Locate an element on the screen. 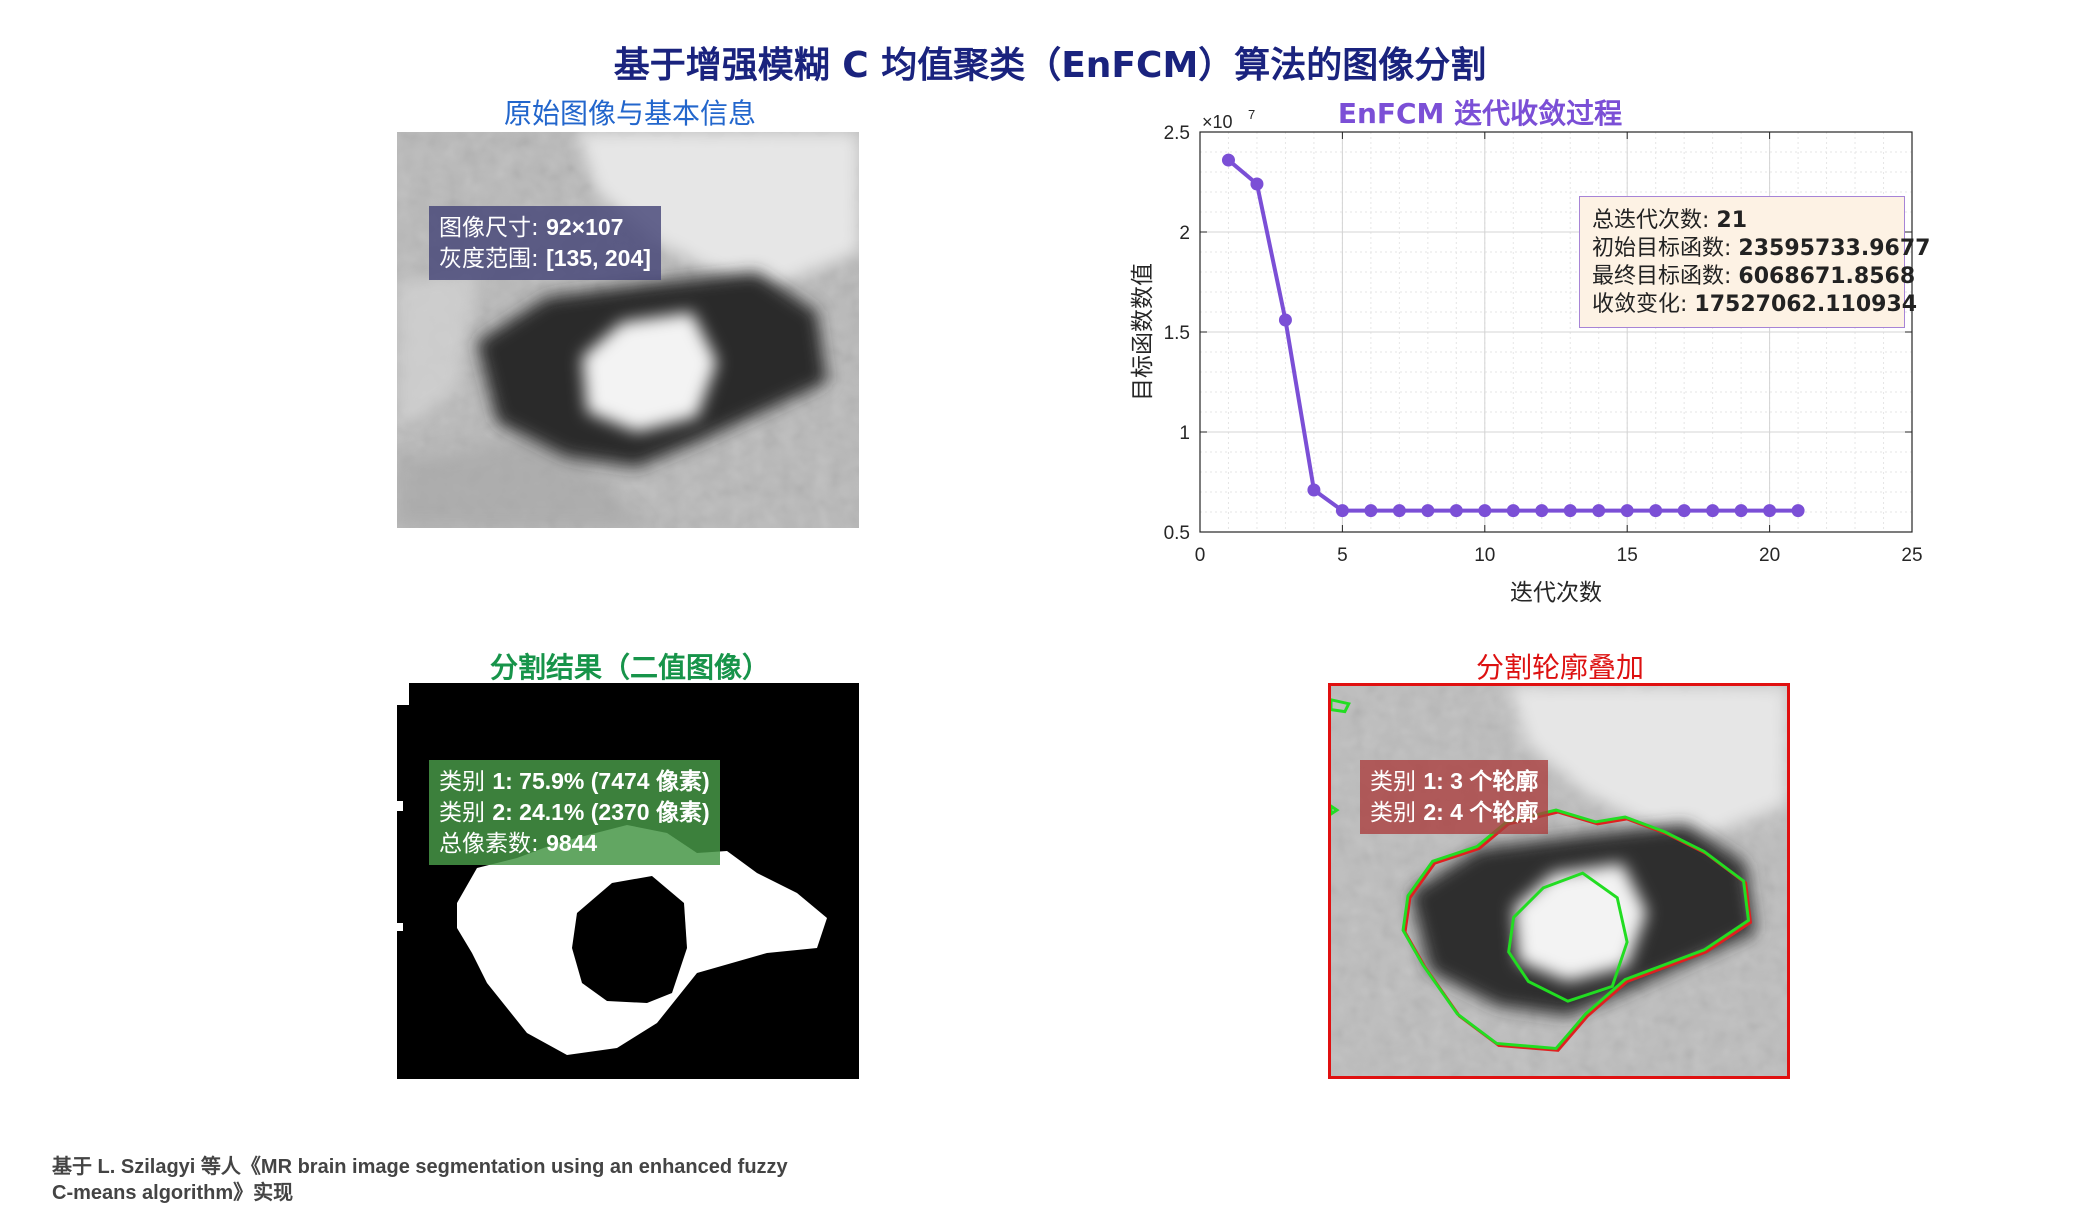 The image size is (2100, 1206). x-tick-label: 20 is located at coordinates (1769, 555).